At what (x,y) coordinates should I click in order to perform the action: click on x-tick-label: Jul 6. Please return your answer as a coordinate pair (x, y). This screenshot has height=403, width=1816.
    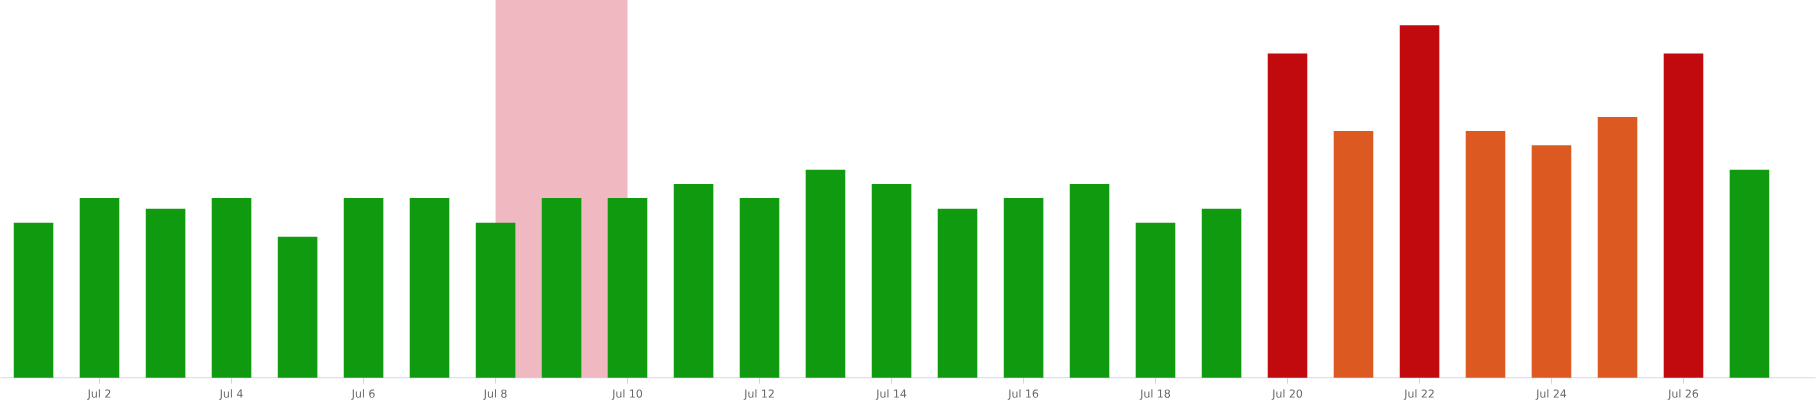
    Looking at the image, I should click on (363, 394).